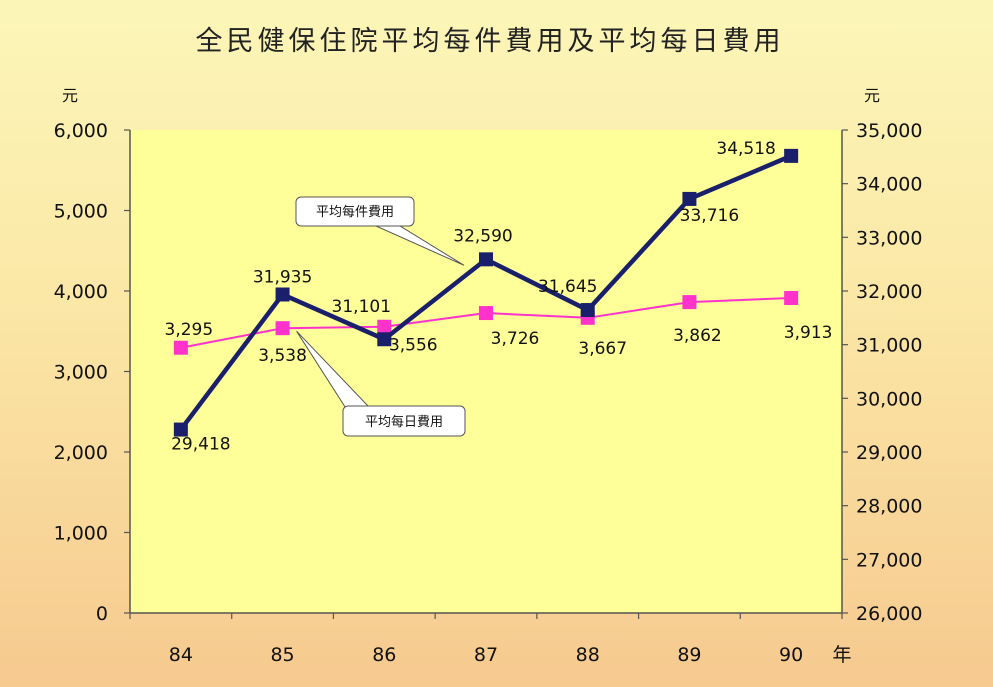 This screenshot has width=993, height=687. What do you see at coordinates (81, 292) in the screenshot?
I see `left-tick-label: 4,000` at bounding box center [81, 292].